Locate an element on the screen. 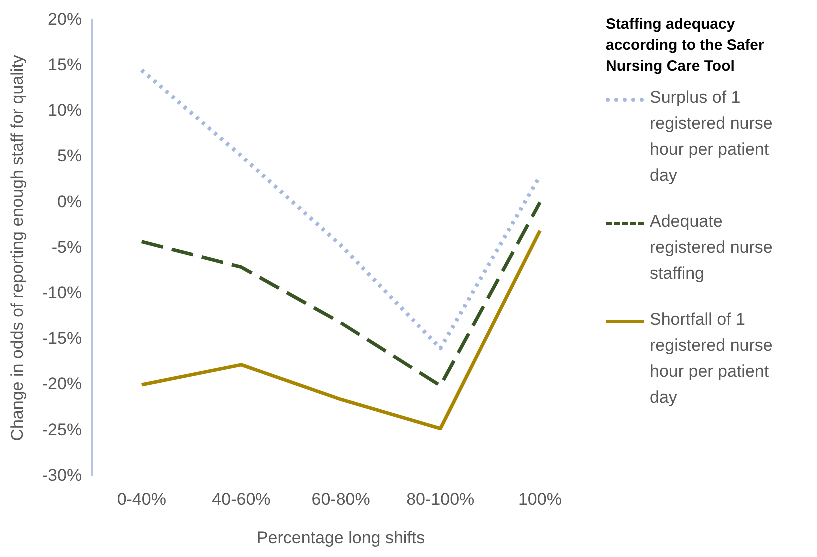 The image size is (817, 557). x-tick-label: 80-100% is located at coordinates (440, 500).